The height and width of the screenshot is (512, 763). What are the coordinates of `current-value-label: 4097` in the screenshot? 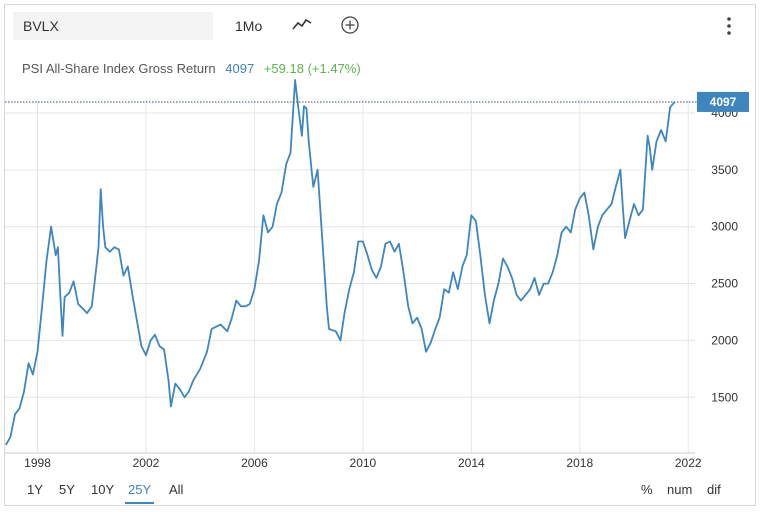 It's located at (723, 101).